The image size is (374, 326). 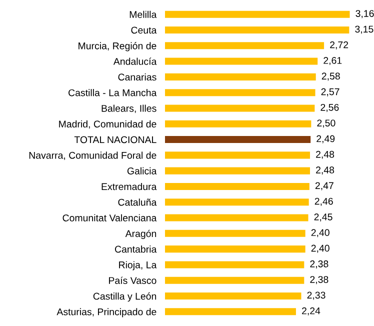 I want to click on y-tick-label: Balears, Illes, so click(x=129, y=108).